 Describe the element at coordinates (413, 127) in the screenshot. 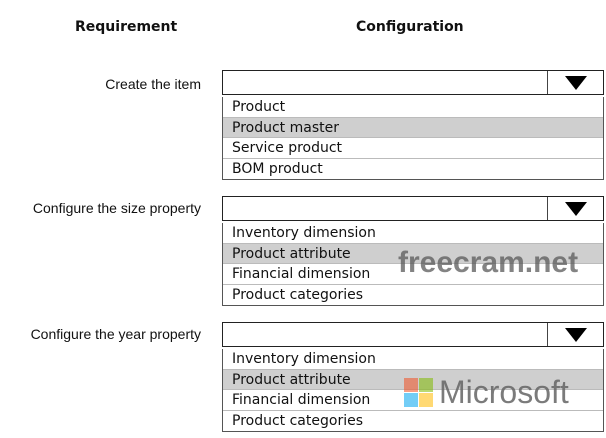

I see `option-highlighted: Product master` at that location.